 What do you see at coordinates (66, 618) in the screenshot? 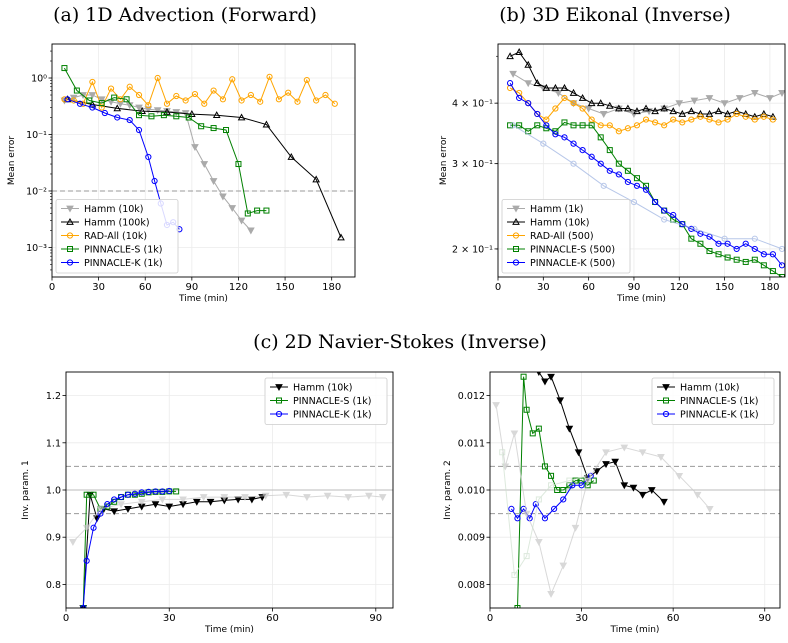
I see `x-tick-label: 0` at bounding box center [66, 618].